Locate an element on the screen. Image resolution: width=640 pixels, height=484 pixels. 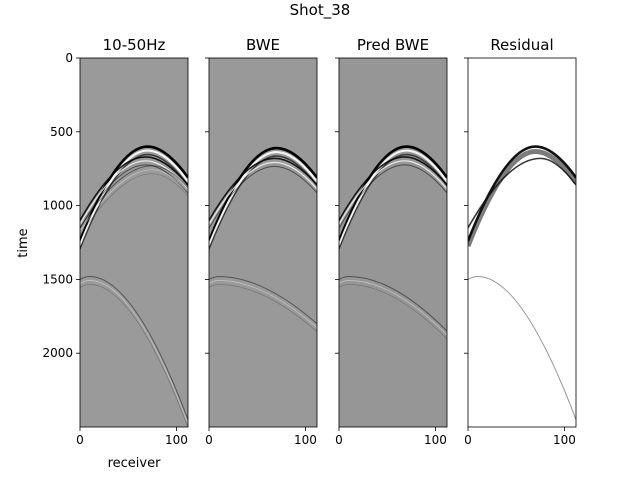
residual-energy-band is located at coordinates (522, 198).